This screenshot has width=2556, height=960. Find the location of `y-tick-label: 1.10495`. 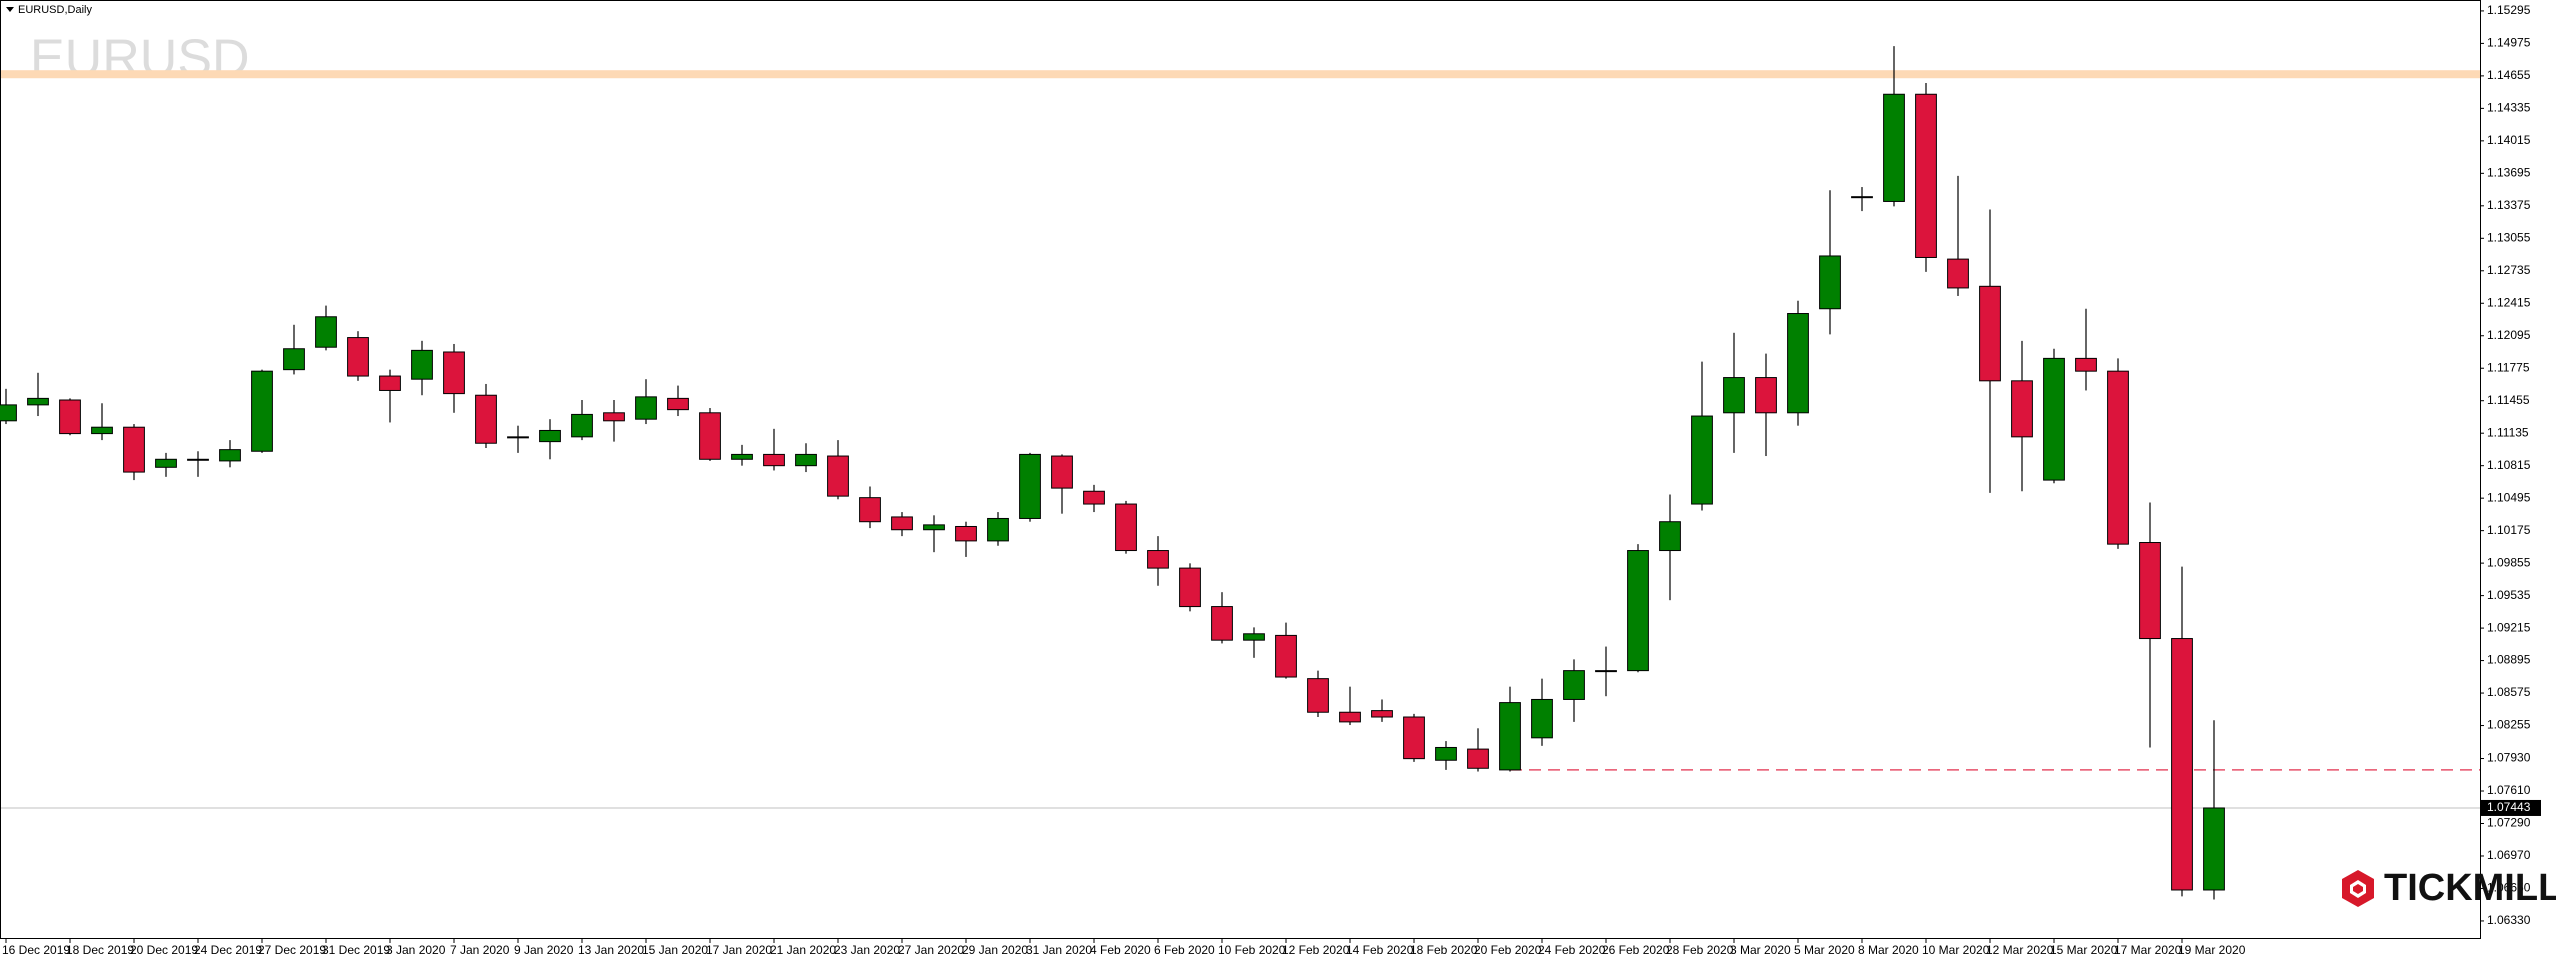

y-tick-label: 1.10495 is located at coordinates (2509, 497).